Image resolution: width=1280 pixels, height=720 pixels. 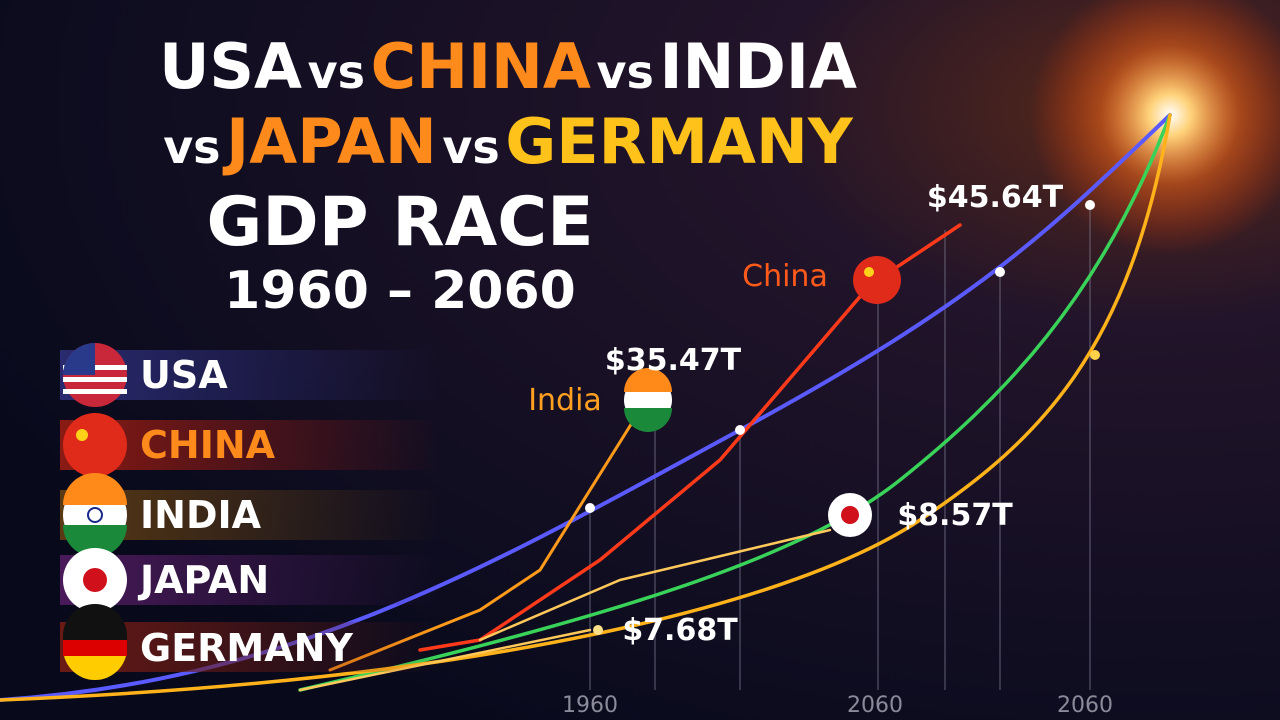 What do you see at coordinates (850, 515) in the screenshot?
I see `callout-japan` at bounding box center [850, 515].